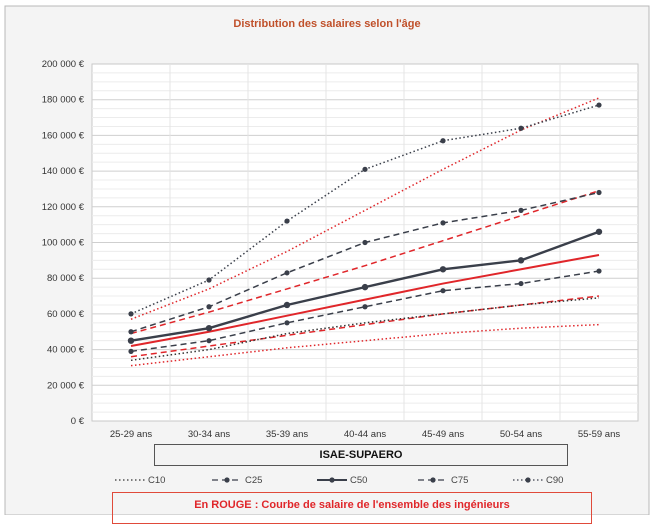 This screenshot has width=654, height=524. What do you see at coordinates (332, 480) in the screenshot?
I see `legend-marker-c50` at bounding box center [332, 480].